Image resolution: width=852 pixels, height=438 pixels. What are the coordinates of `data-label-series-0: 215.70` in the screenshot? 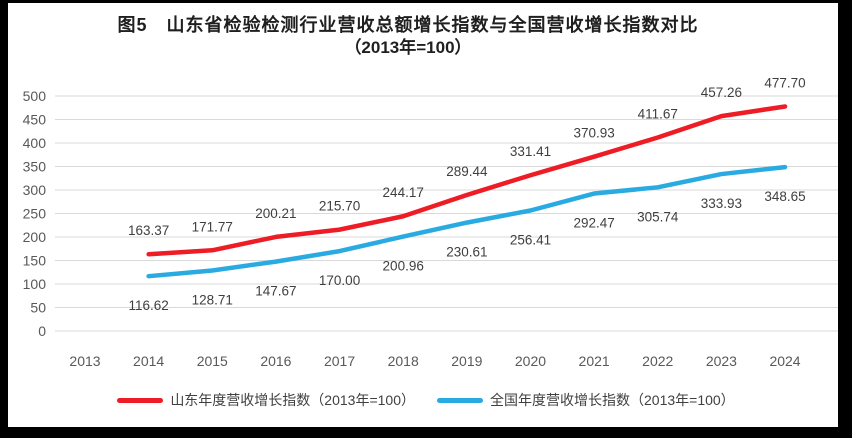 It's located at (339, 206).